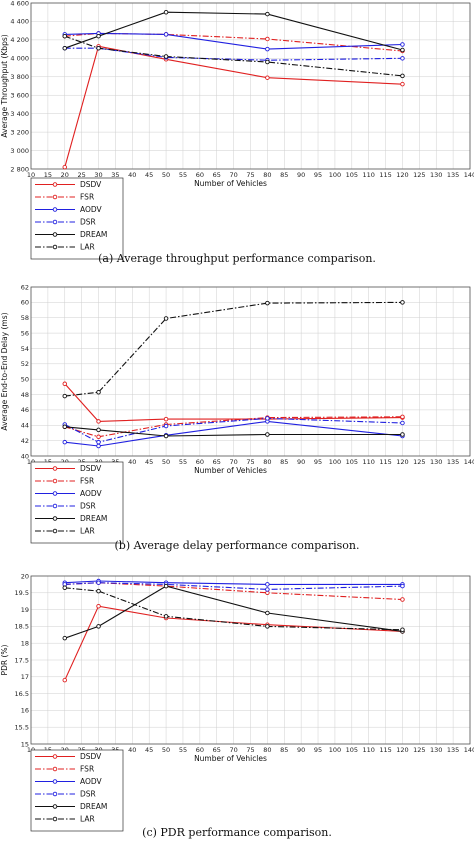 Image resolution: width=474 pixels, height=843 pixels. I want to click on x-tick-label: 140, so click(469, 175).